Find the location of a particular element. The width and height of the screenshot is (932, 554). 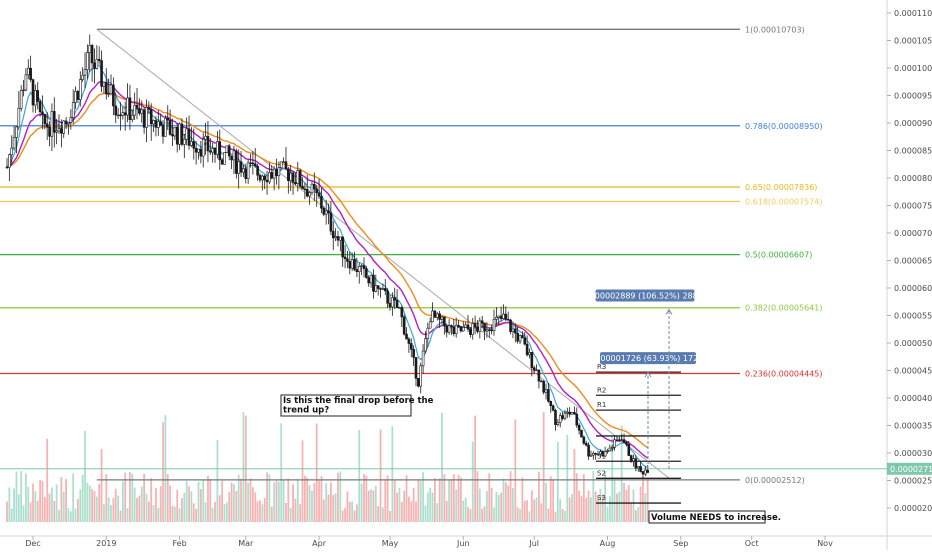

y-tick-label: 0.00002000 is located at coordinates (913, 508).